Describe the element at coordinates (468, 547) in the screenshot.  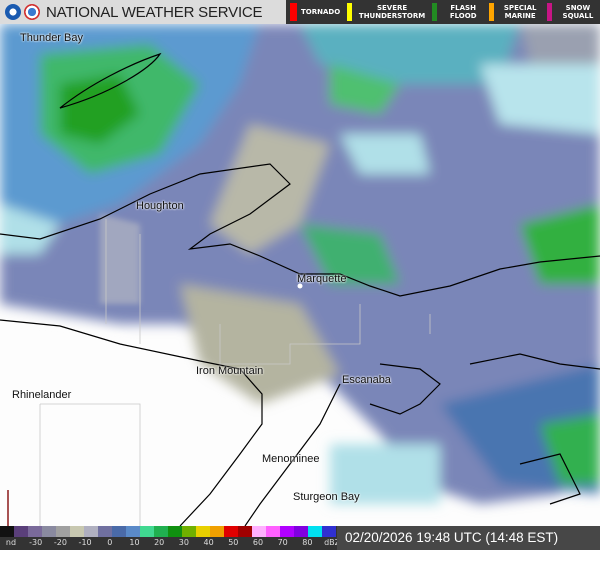
I see `timestamp: 02/20/2026 19:48 UTC (14:48 EST) KMOT` at that location.